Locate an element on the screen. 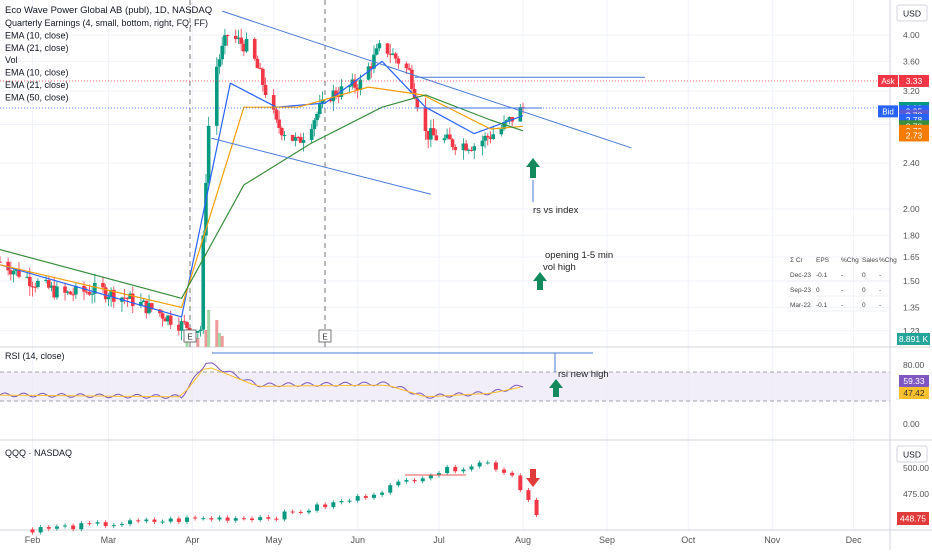 The width and height of the screenshot is (932, 555). time-label-jul: Jul is located at coordinates (439, 540).